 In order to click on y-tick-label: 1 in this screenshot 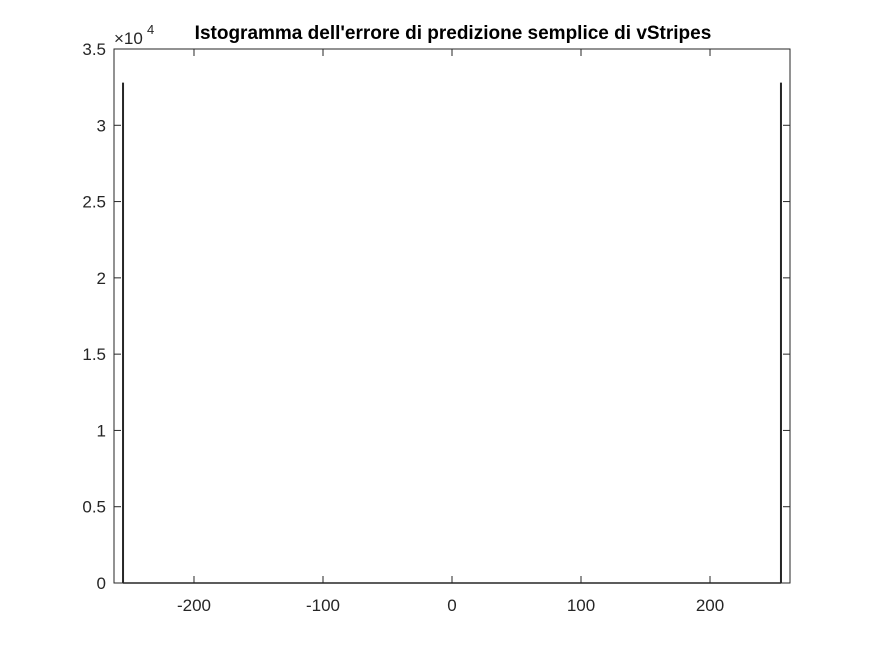, I will do `click(101, 430)`.